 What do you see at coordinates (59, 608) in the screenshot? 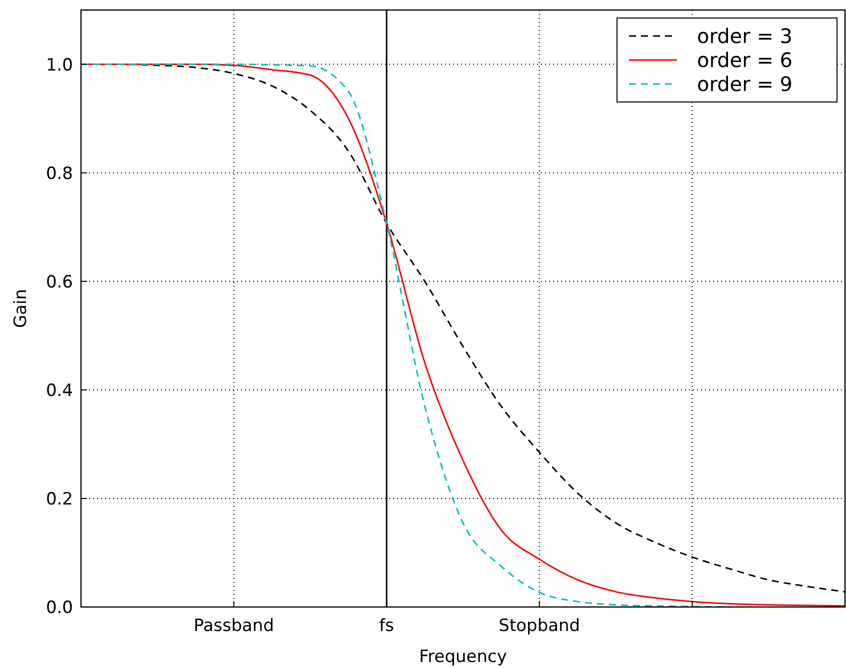
I see `y-tick-label: 0.0` at bounding box center [59, 608].